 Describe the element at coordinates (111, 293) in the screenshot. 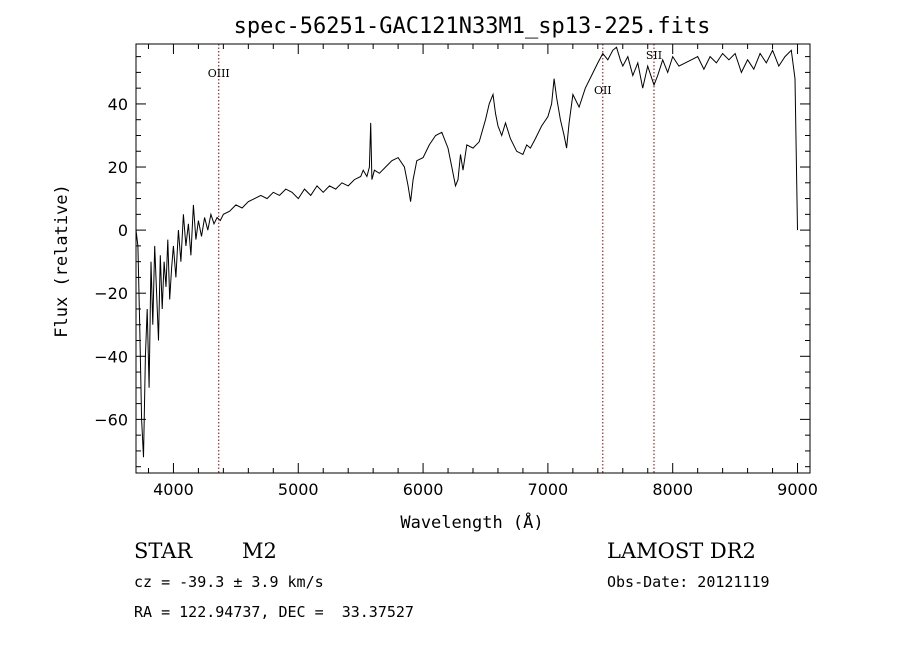

I see `y-tick-label: −20` at that location.